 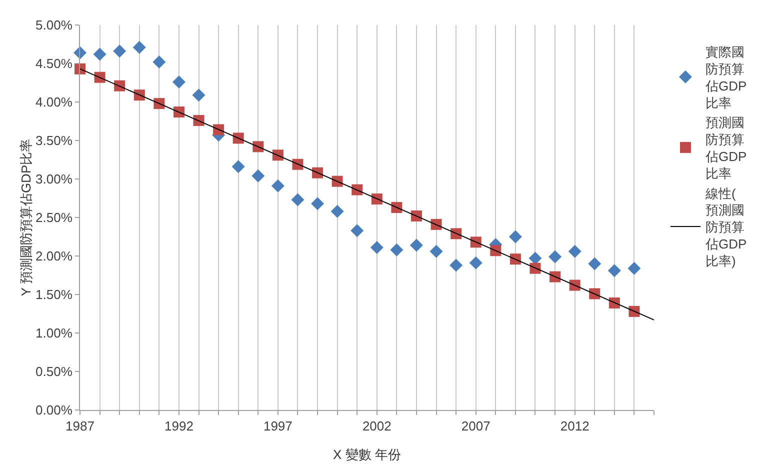 What do you see at coordinates (54, 218) in the screenshot?
I see `y-tick-label: 2.50%` at bounding box center [54, 218].